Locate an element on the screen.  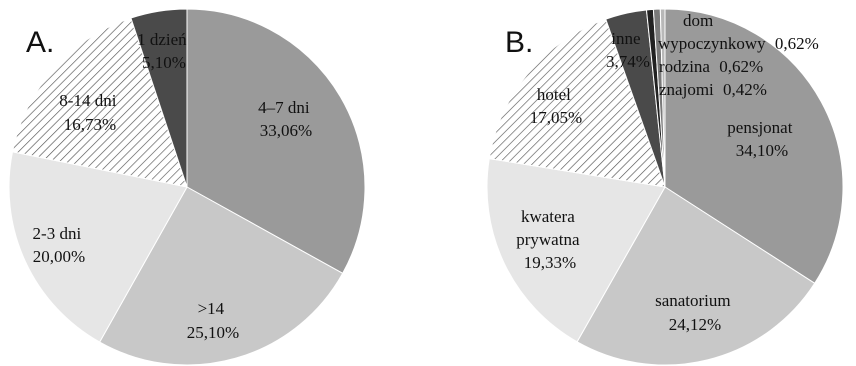
chart-a-label-over-14: >14 25,10% is located at coordinates (213, 320).